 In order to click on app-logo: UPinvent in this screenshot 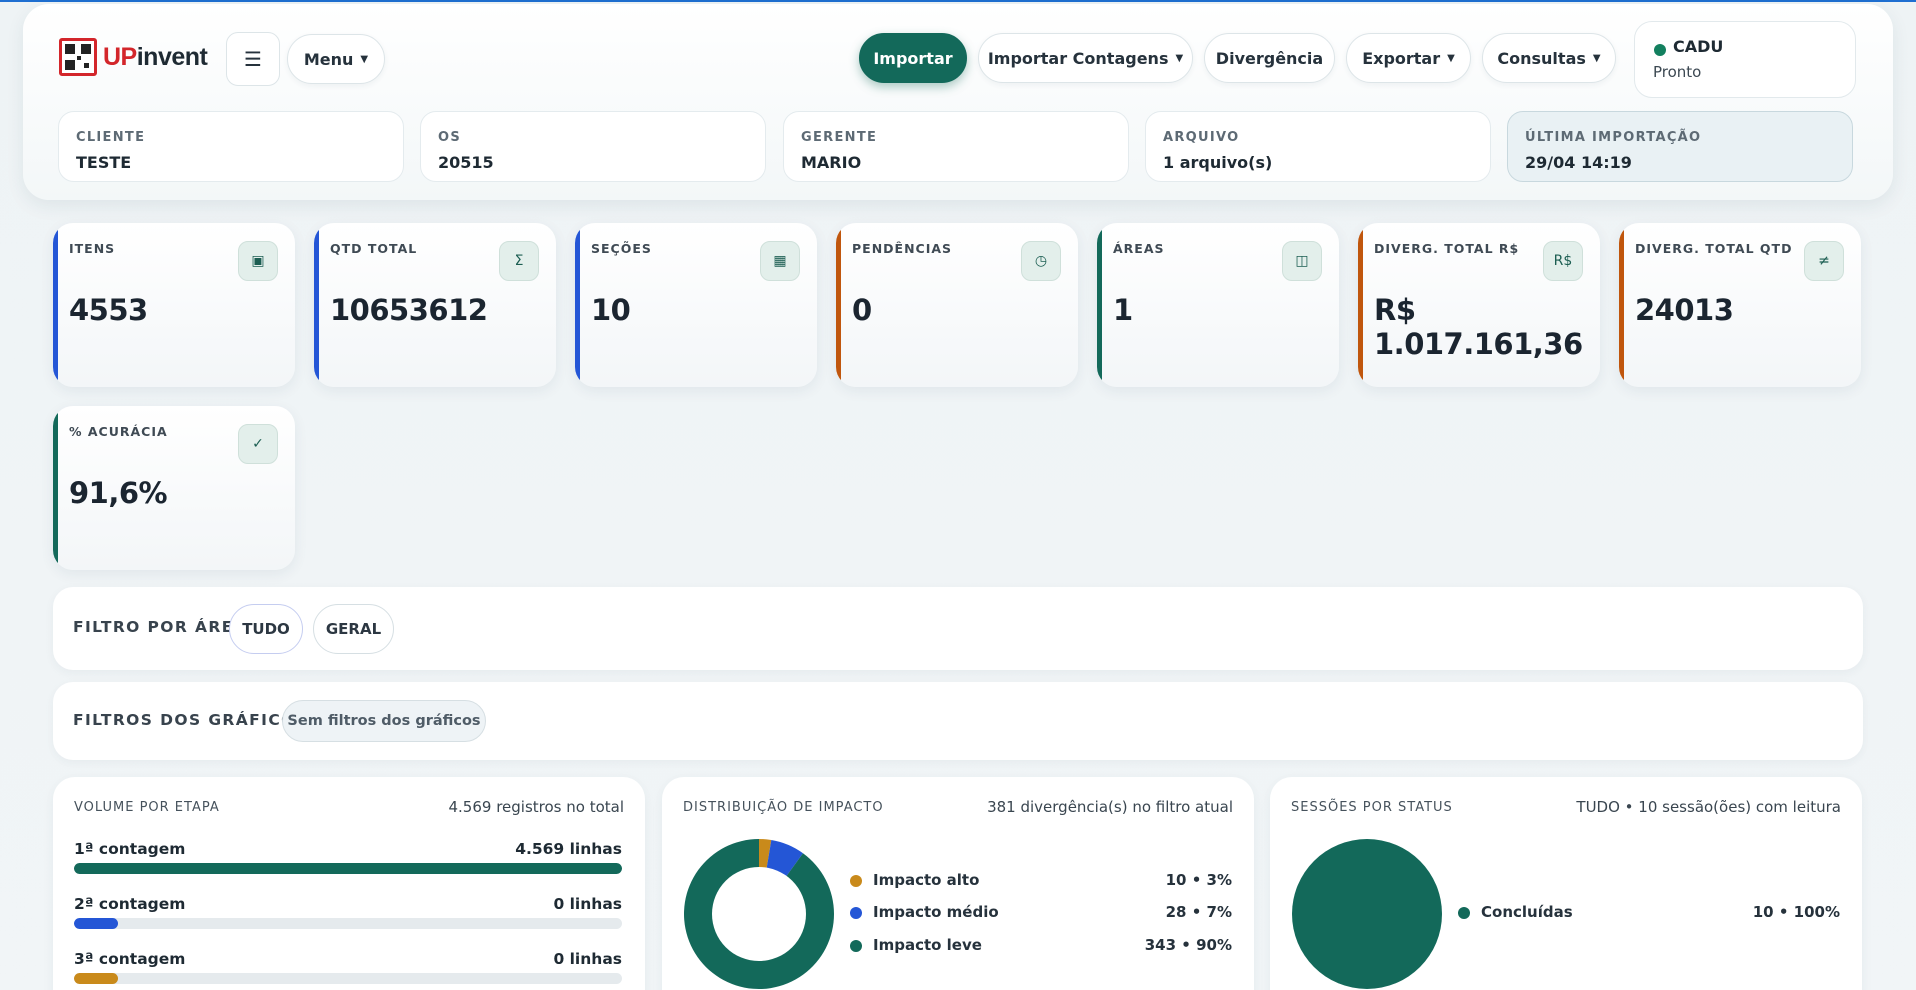, I will do `click(133, 57)`.